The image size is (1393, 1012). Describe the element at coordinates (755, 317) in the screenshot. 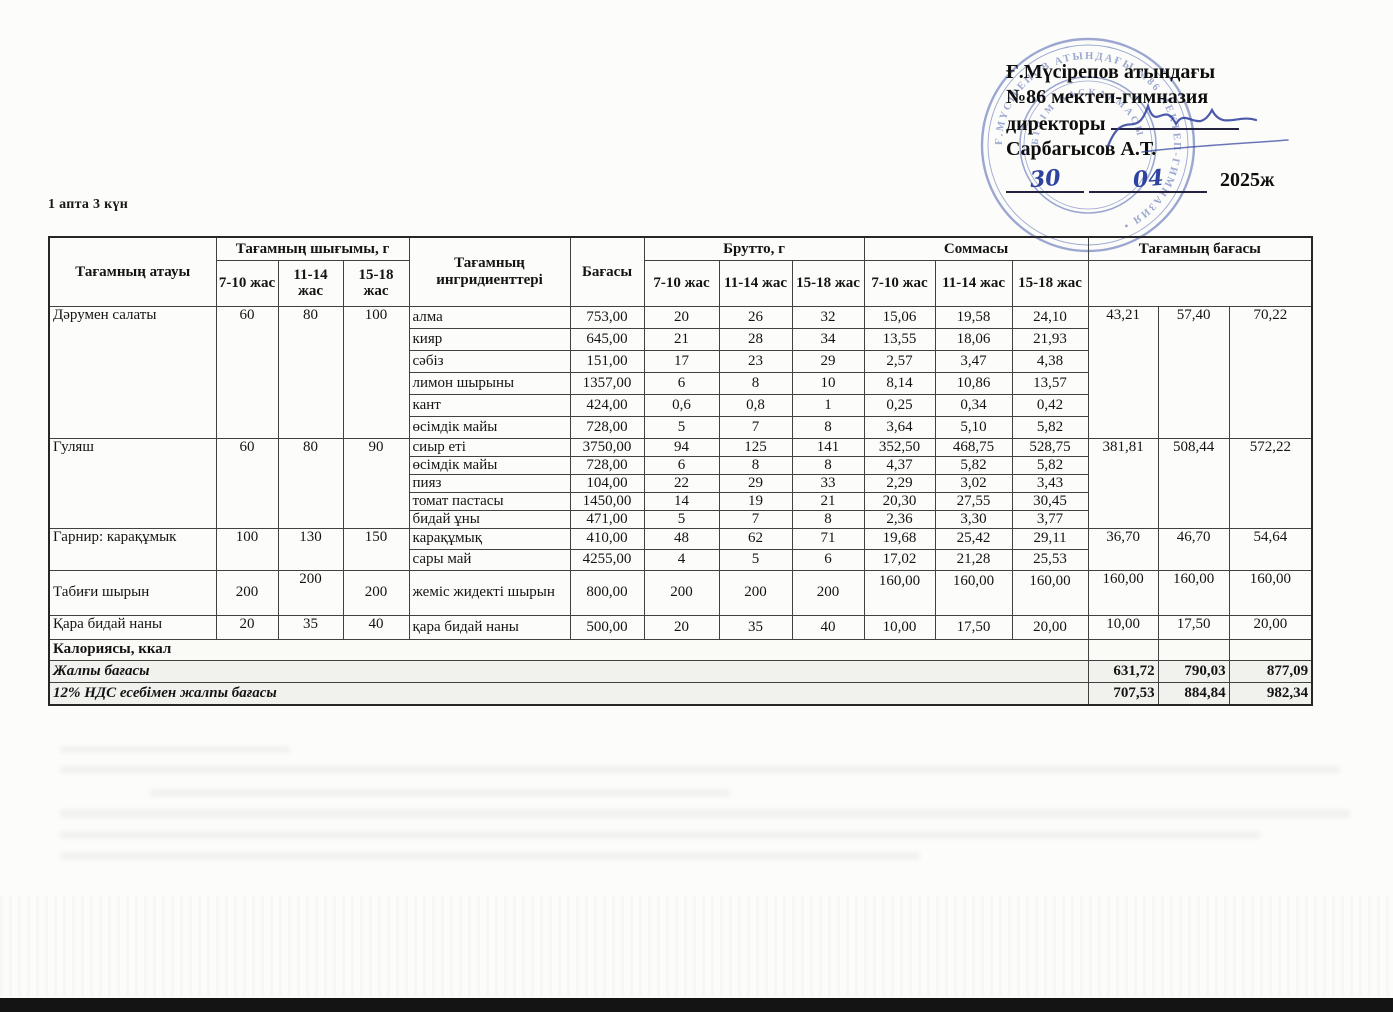

I see `brutto-value: 26` at that location.